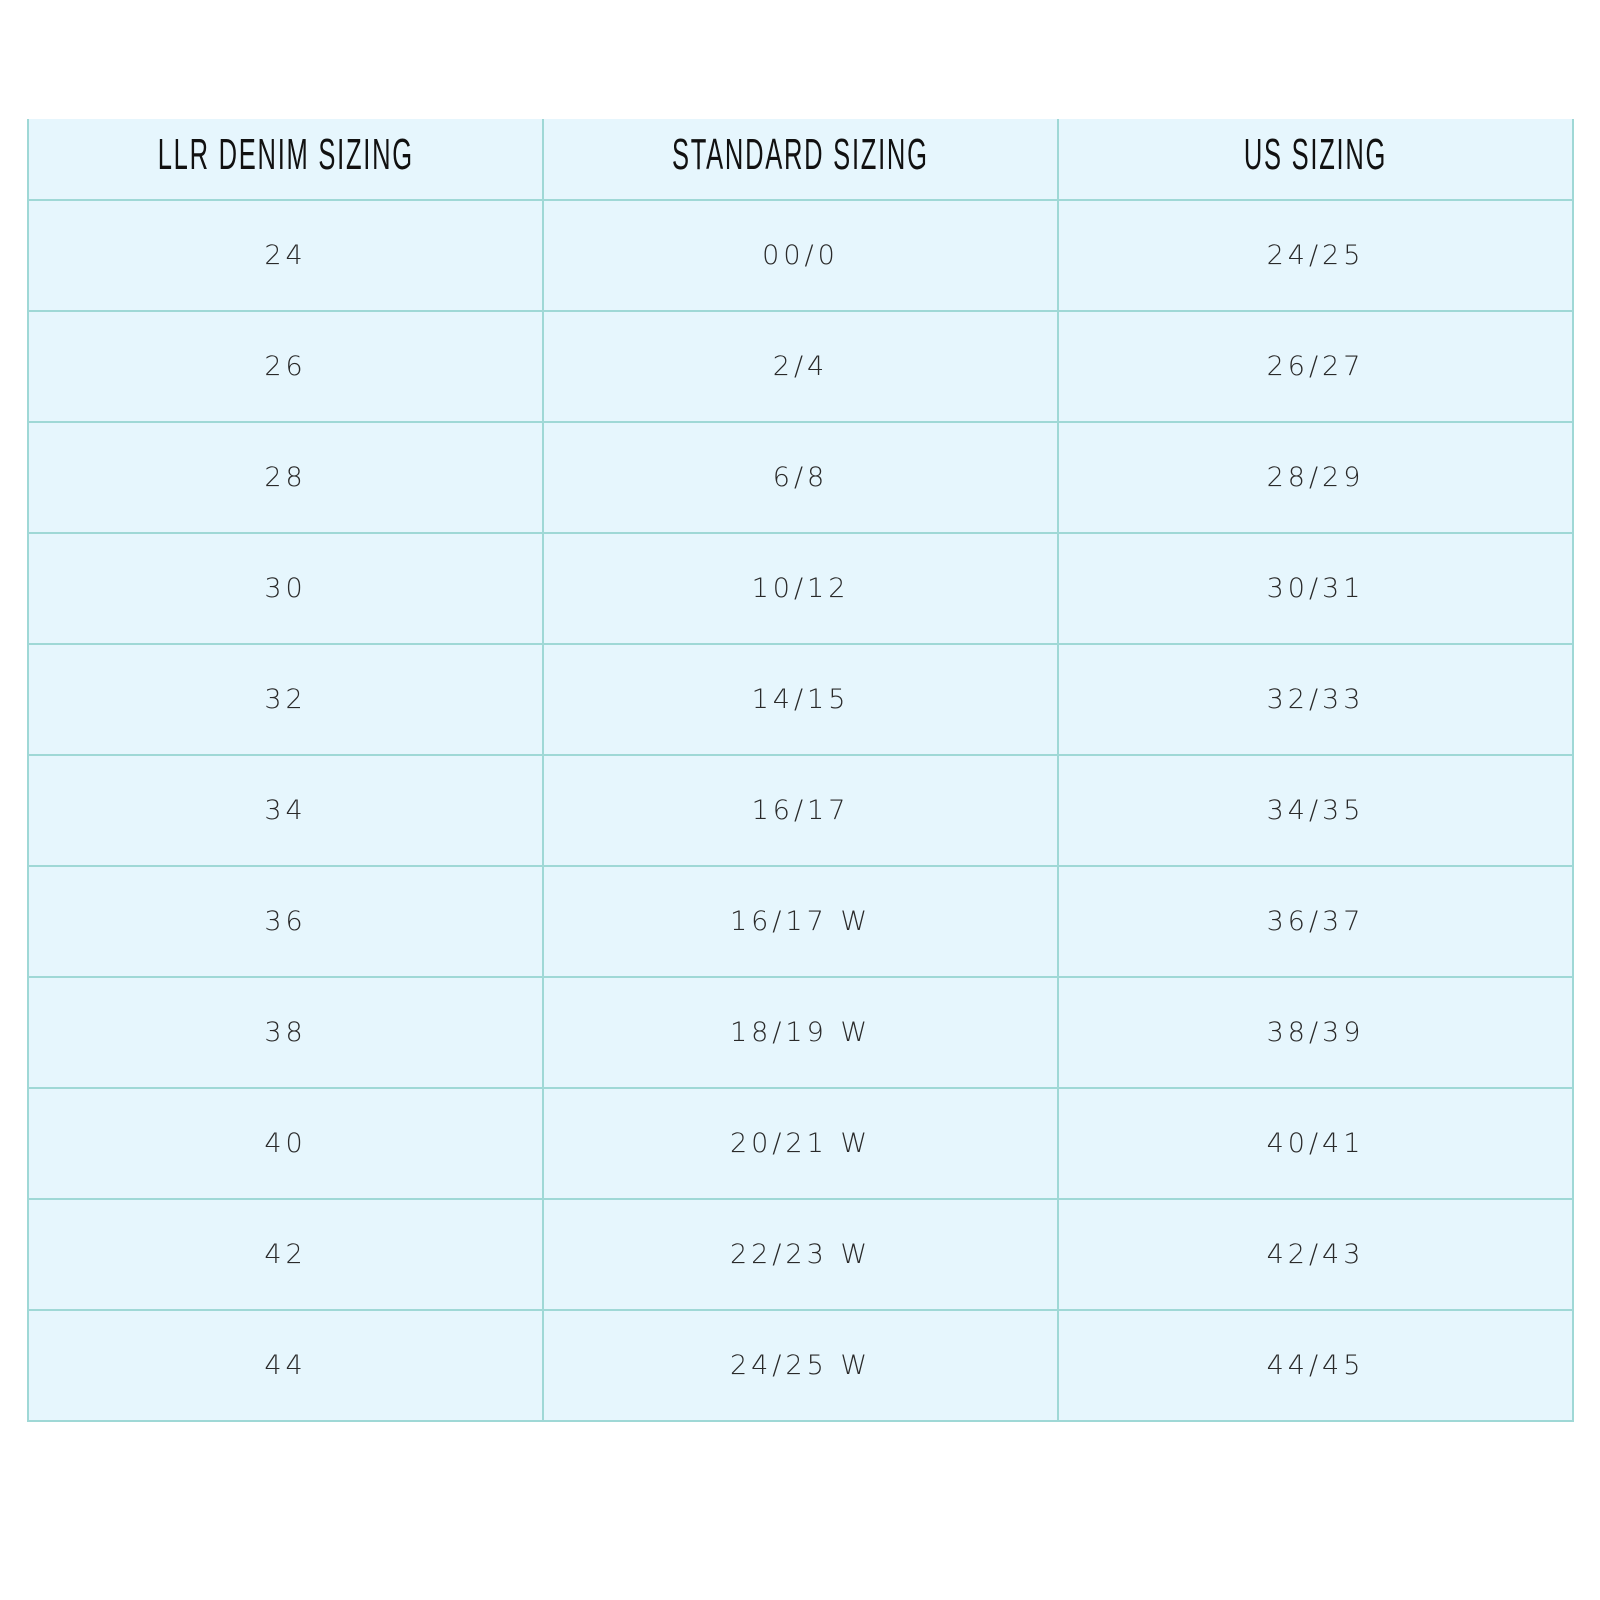  I want to click on table-row: 32 14/15 32/33, so click(800, 699).